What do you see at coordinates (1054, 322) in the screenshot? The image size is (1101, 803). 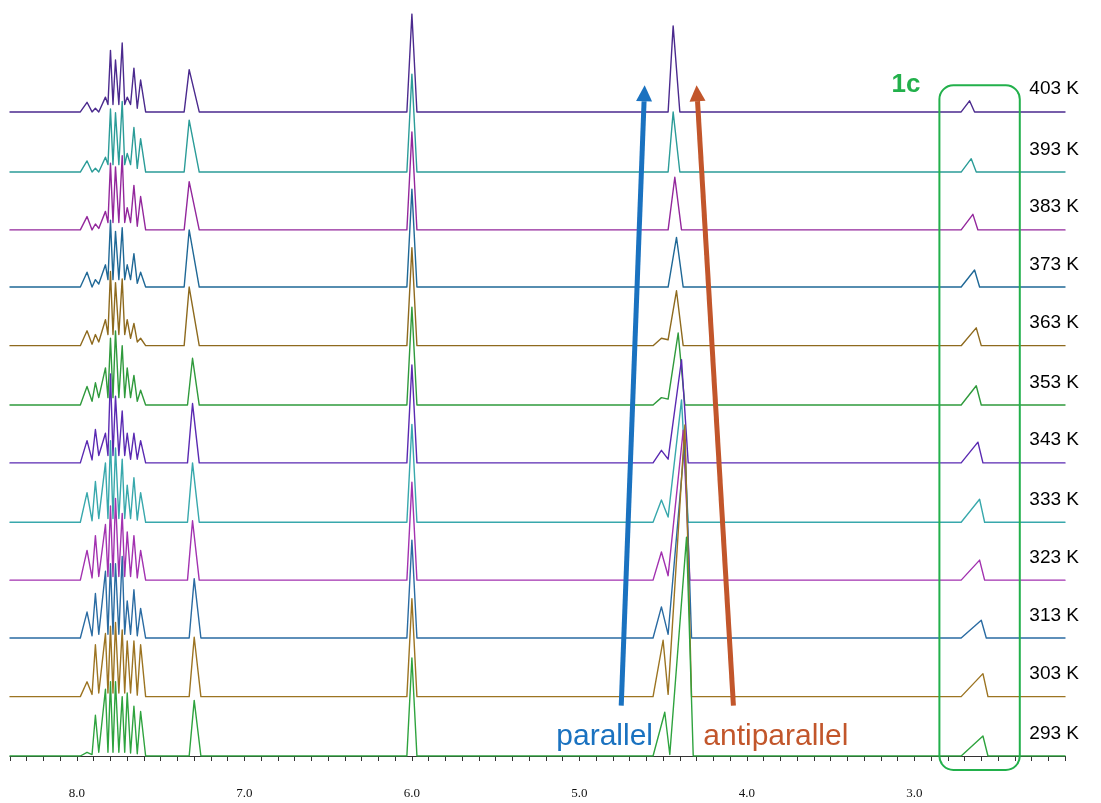 I see `series-label: 363 K` at bounding box center [1054, 322].